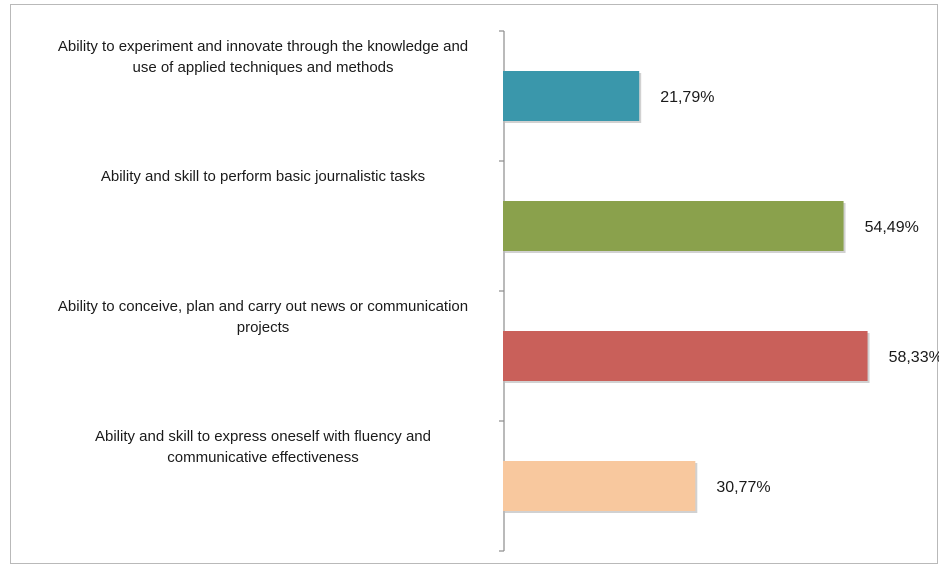 This screenshot has width=946, height=570. Describe the element at coordinates (743, 487) in the screenshot. I see `data-label: 30,77%` at that location.